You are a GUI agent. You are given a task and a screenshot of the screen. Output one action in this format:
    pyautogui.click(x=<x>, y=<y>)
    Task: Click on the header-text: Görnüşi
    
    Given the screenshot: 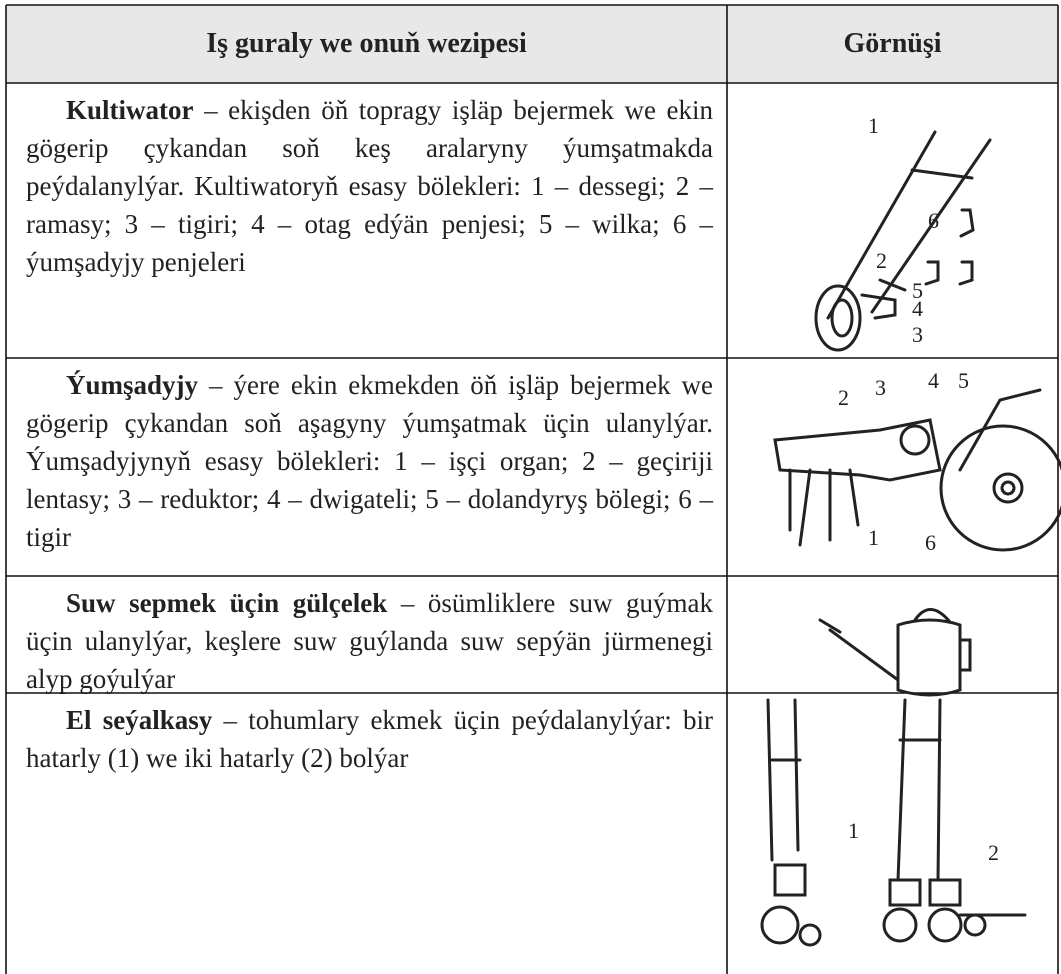 What is the action you would take?
    pyautogui.click(x=892, y=43)
    